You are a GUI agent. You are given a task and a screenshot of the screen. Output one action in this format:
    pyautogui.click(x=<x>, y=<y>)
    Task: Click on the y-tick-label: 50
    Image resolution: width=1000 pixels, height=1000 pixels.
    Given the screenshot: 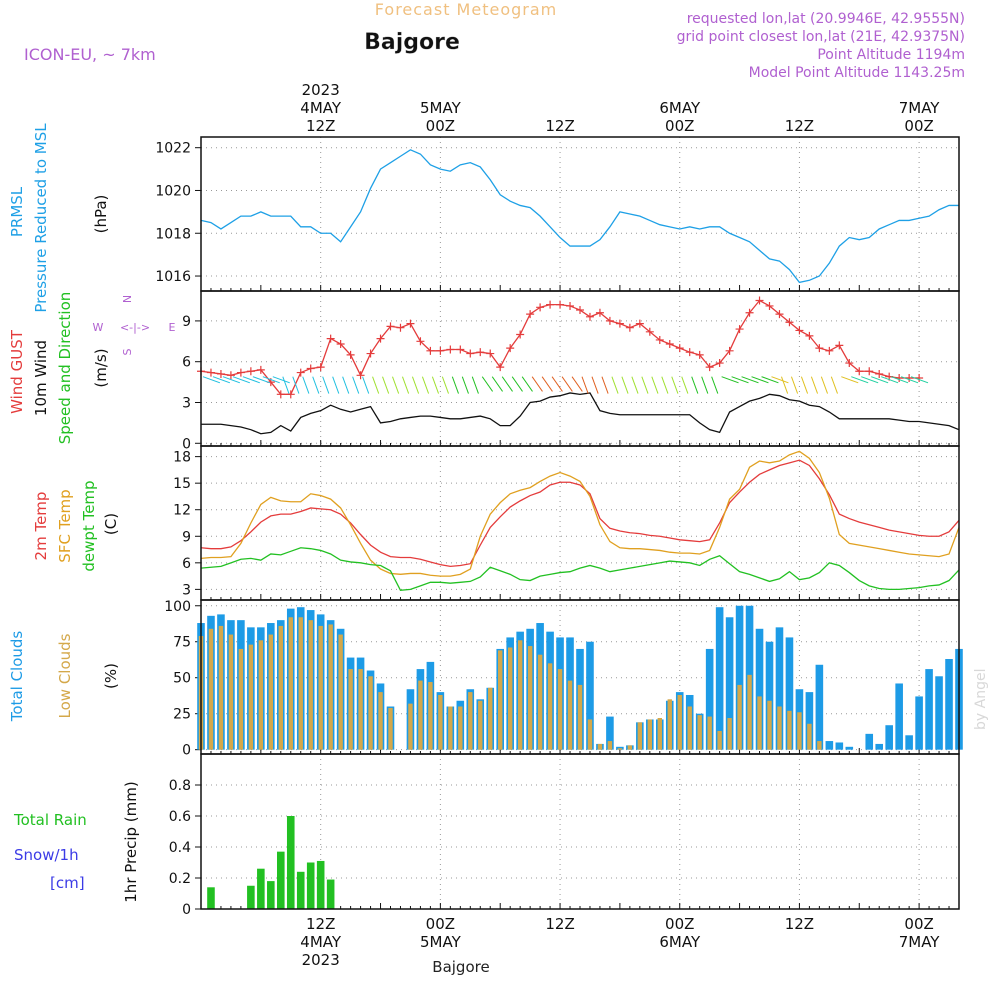 What is the action you would take?
    pyautogui.click(x=182, y=679)
    